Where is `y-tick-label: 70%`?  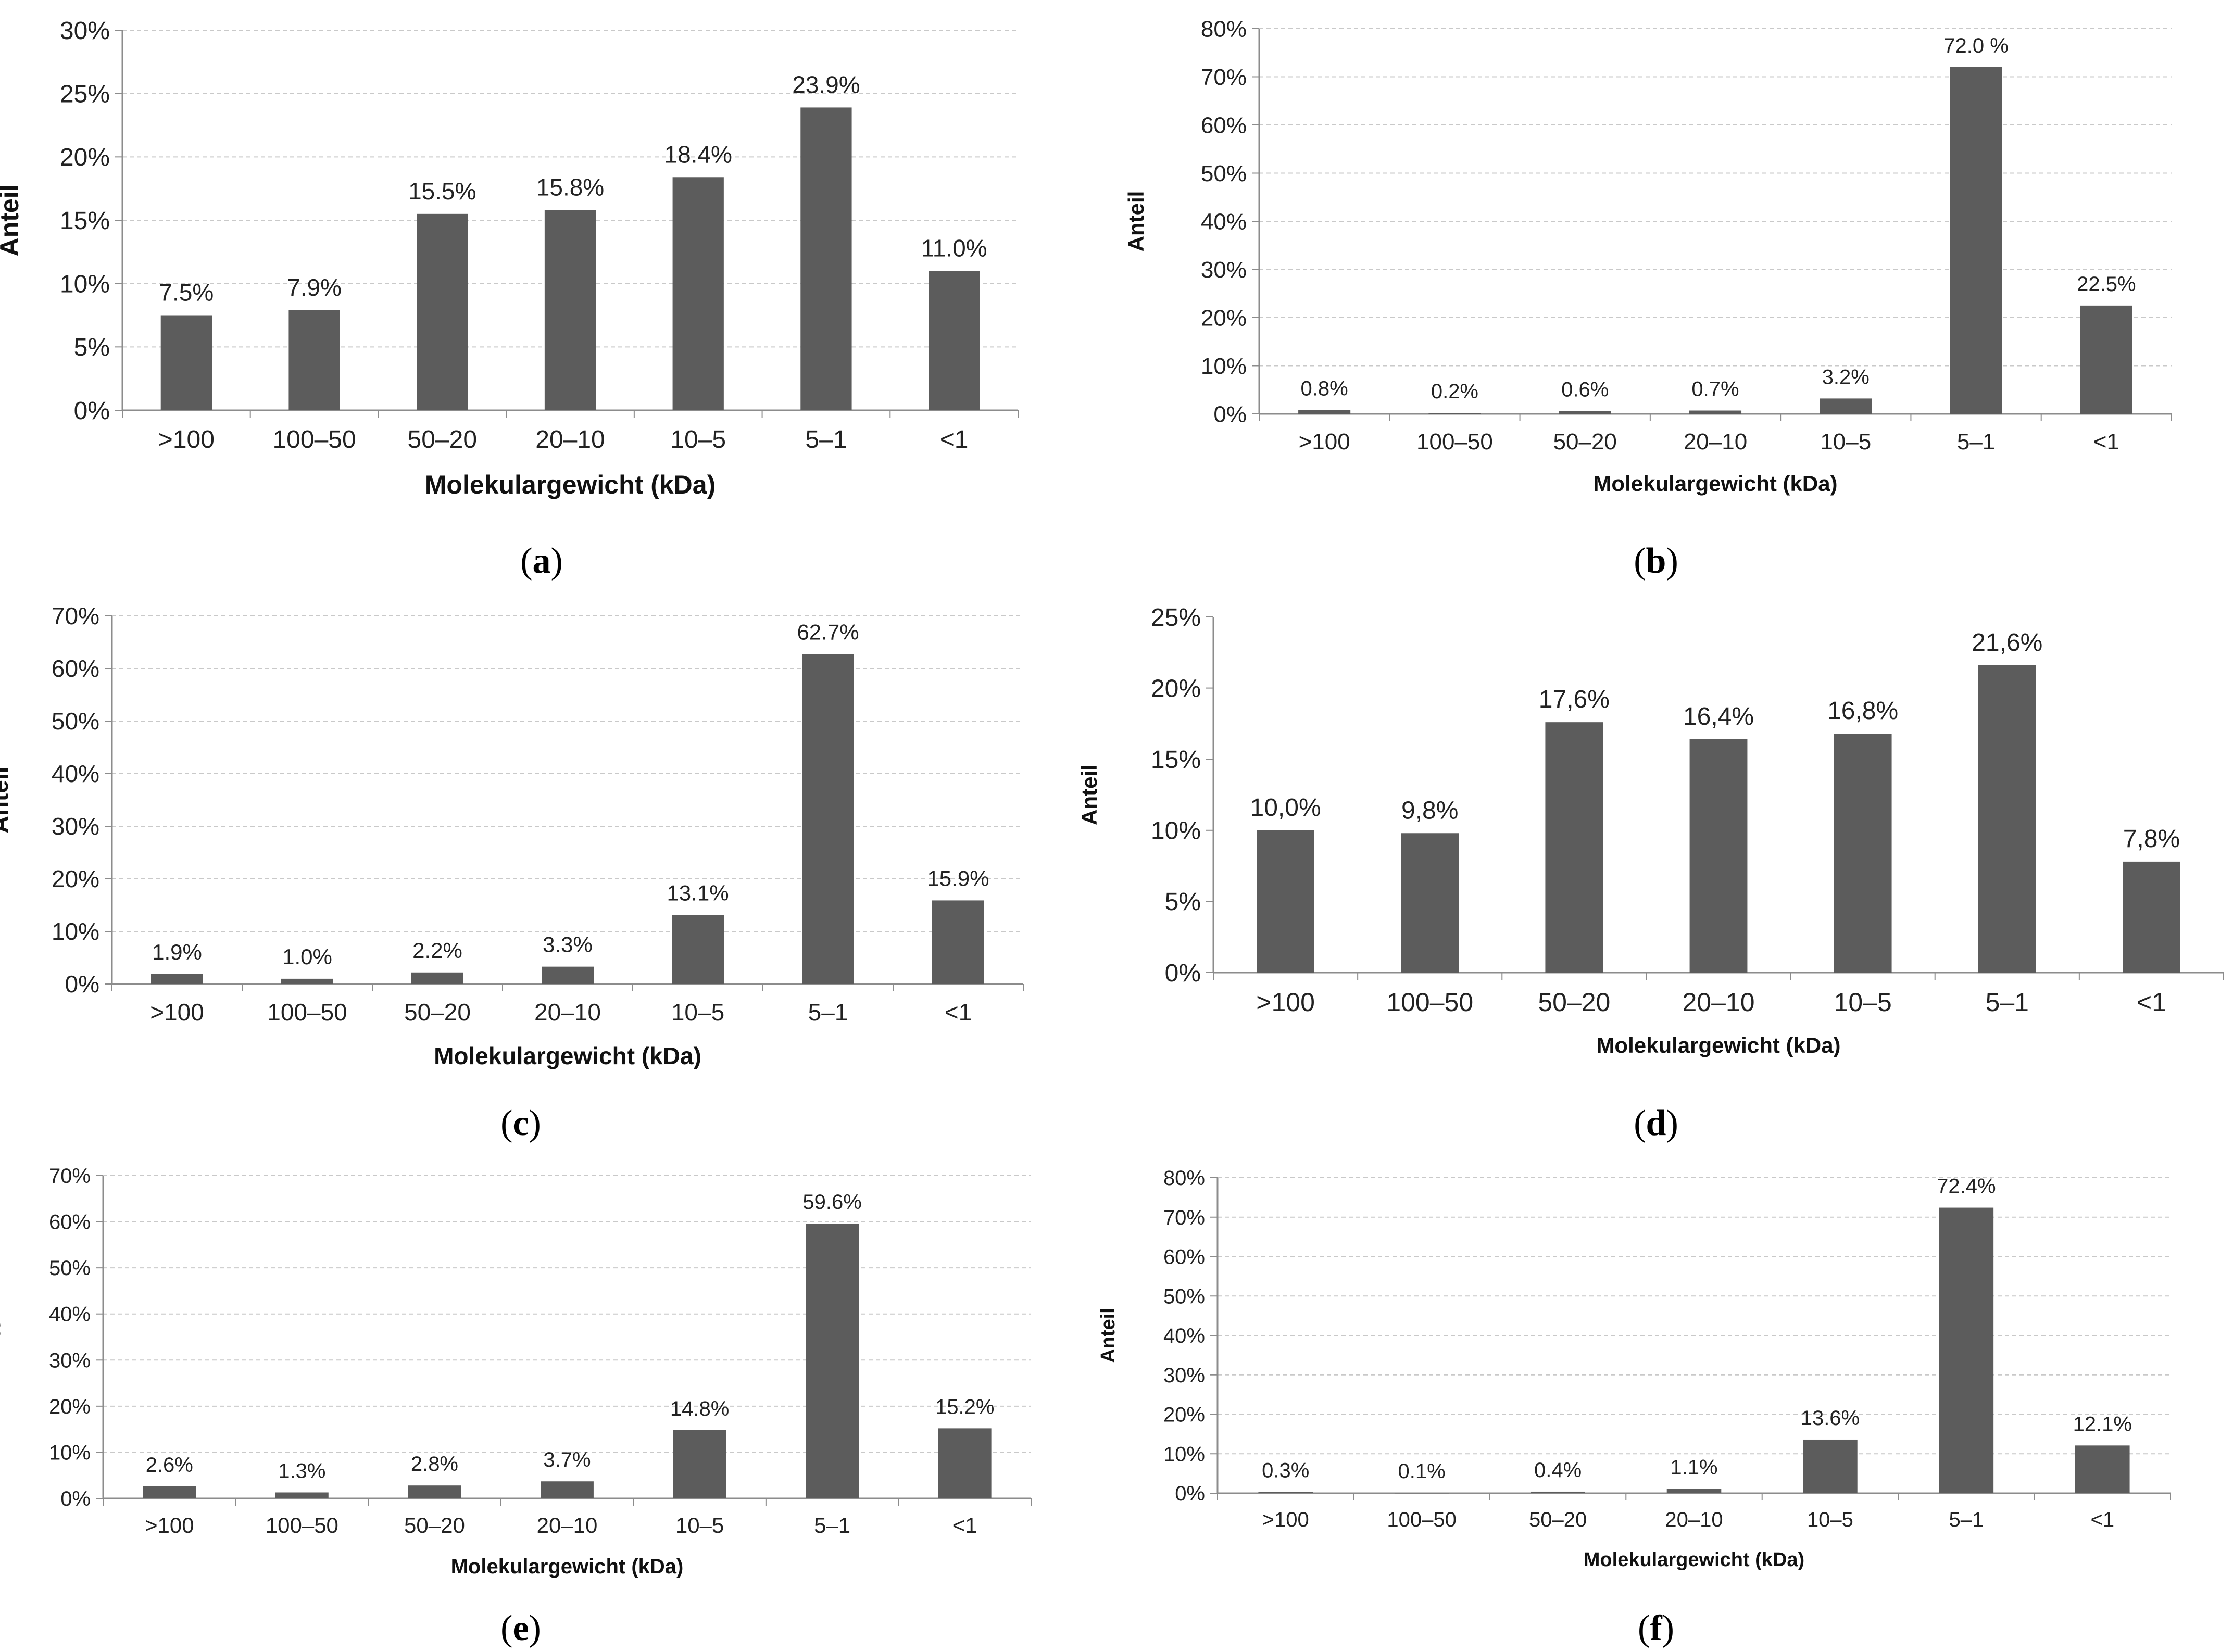 y-tick-label: 70% is located at coordinates (75, 615).